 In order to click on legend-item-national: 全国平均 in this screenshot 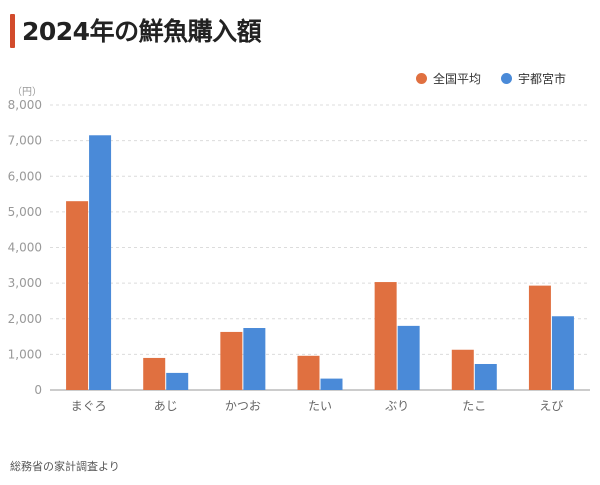, I will do `click(448, 78)`.